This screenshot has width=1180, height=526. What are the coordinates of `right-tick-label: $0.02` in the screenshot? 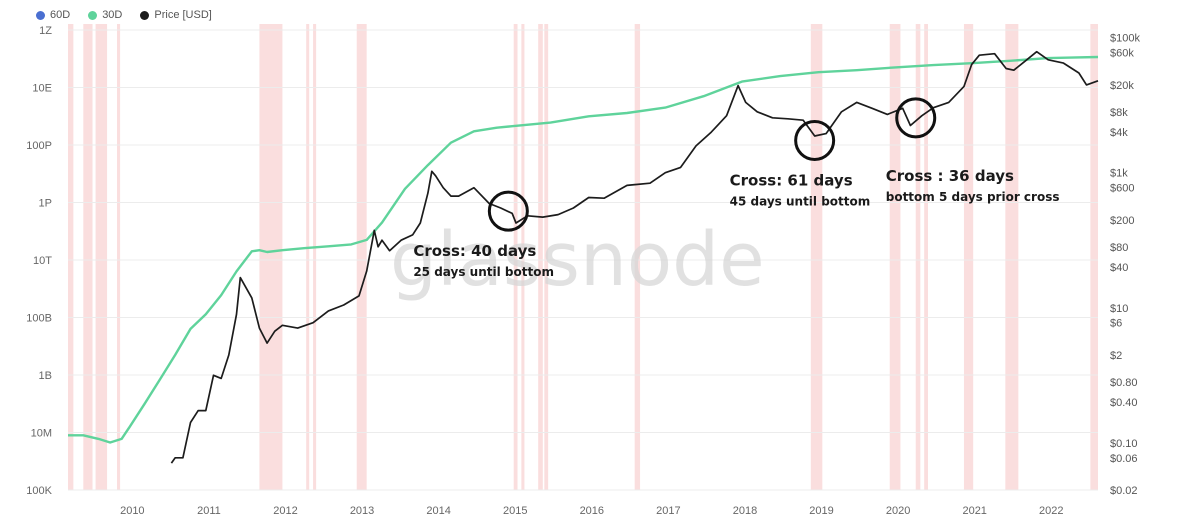 It's located at (1124, 491).